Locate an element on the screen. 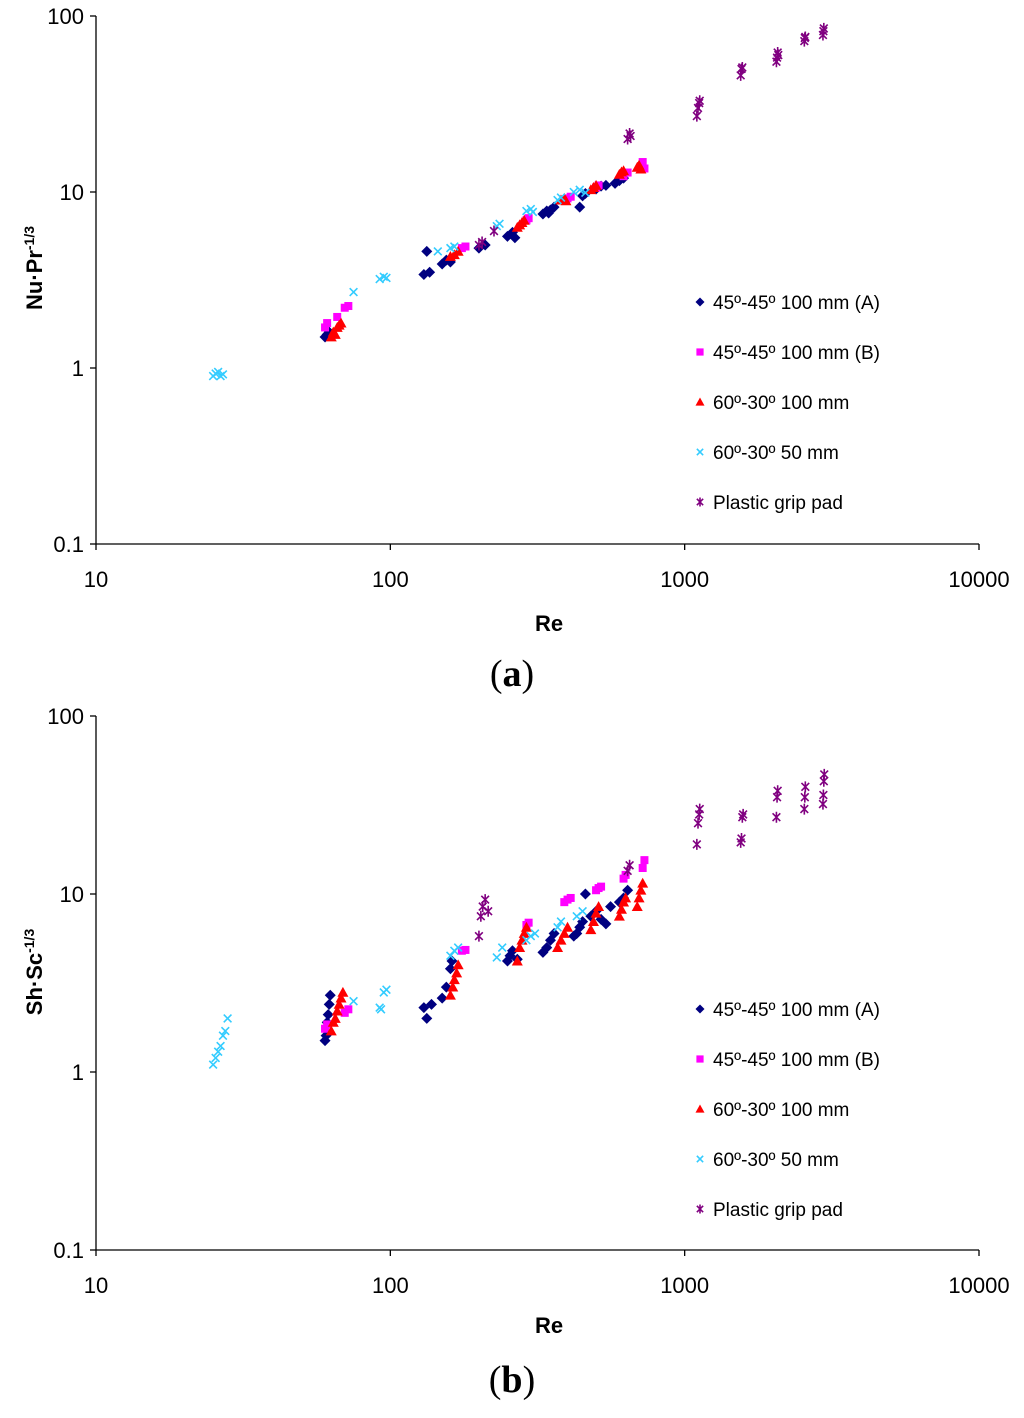 The width and height of the screenshot is (1024, 1418). legend-label: 45º-45º 100 mm (B) is located at coordinates (796, 1060).